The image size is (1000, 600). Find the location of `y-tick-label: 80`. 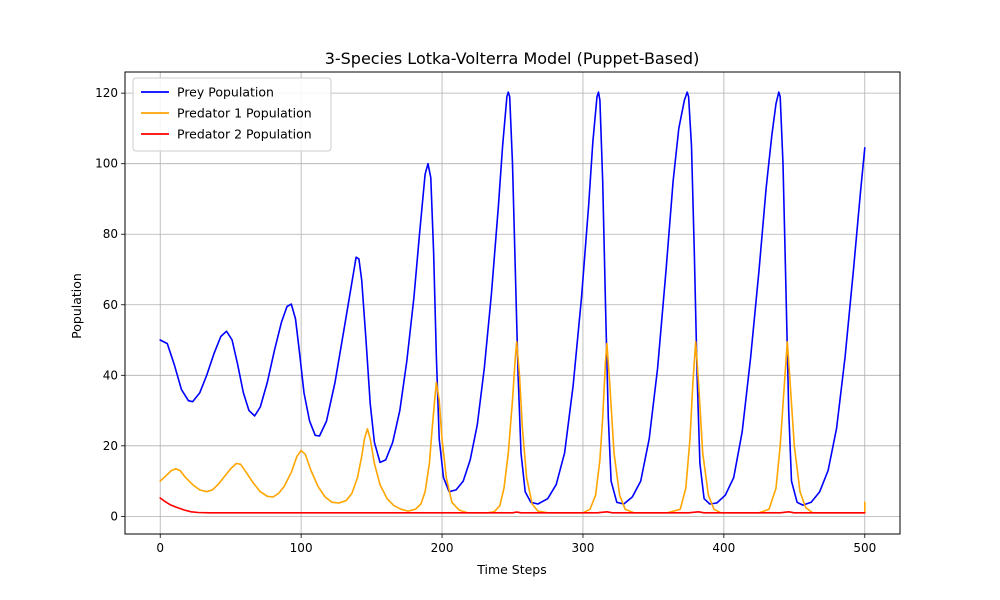

y-tick-label: 80 is located at coordinates (110, 234).